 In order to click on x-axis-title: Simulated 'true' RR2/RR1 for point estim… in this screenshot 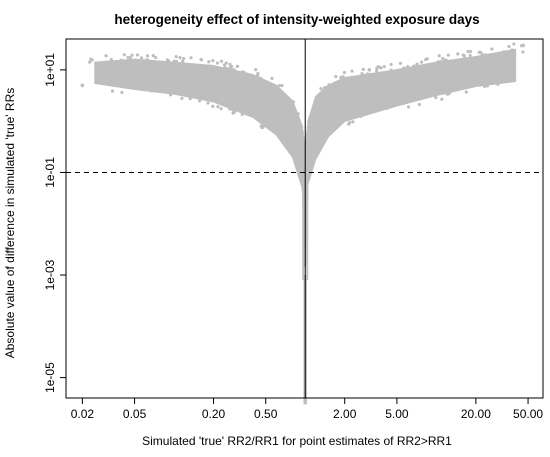, I will do `click(297, 441)`.